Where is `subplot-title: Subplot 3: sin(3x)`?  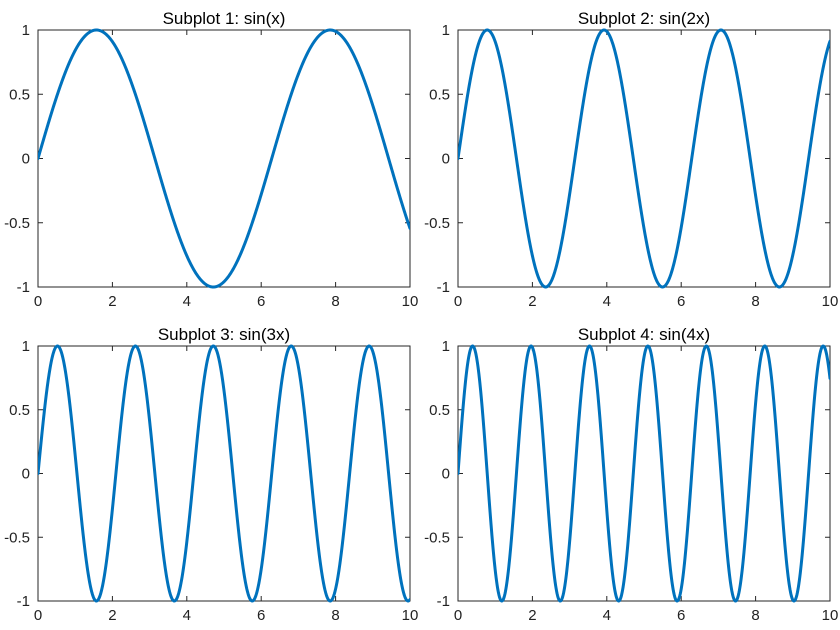
subplot-title: Subplot 3: sin(3x) is located at coordinates (224, 334).